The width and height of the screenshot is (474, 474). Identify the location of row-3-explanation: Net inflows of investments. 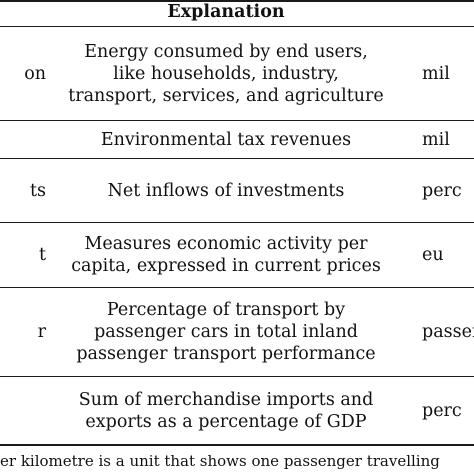
(226, 190).